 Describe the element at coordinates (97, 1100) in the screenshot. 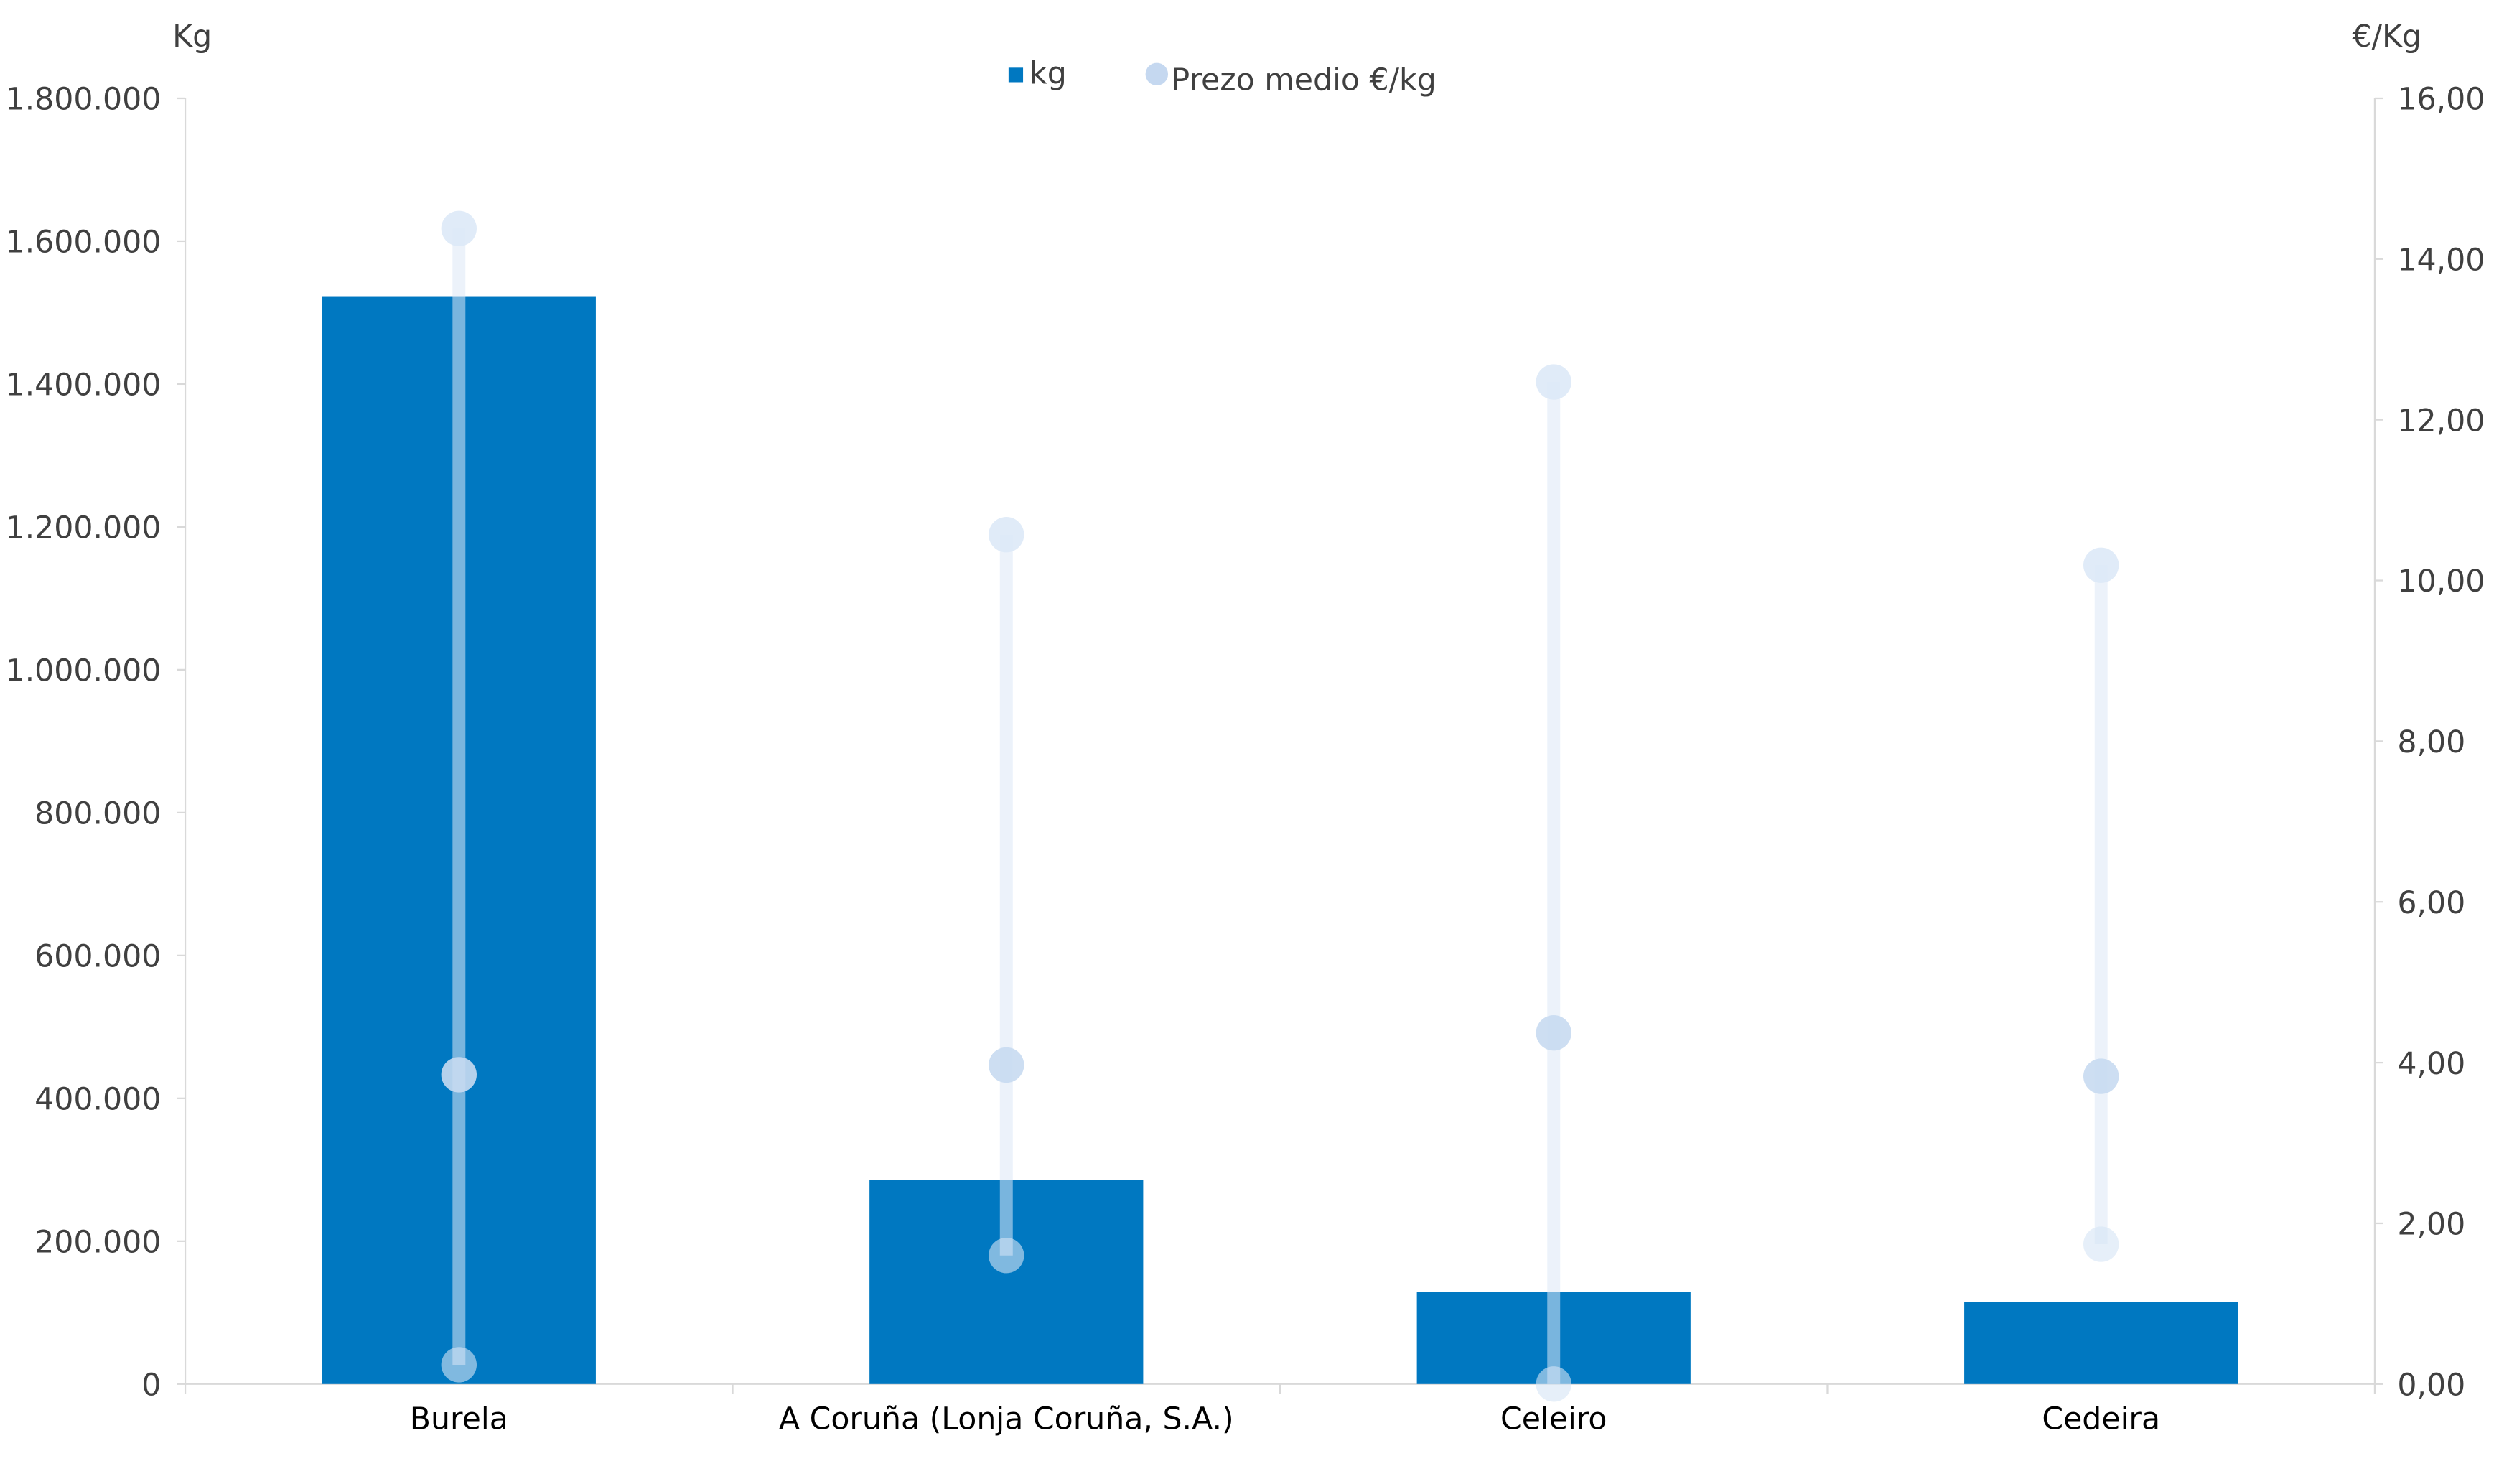

I see `left-tick-label: 400.000` at that location.